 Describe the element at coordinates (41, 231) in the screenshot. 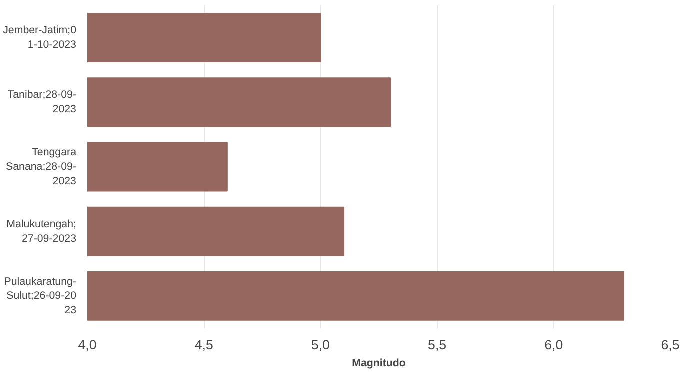

I see `y-tick-label: Malukutengah; 27-09-2023` at that location.